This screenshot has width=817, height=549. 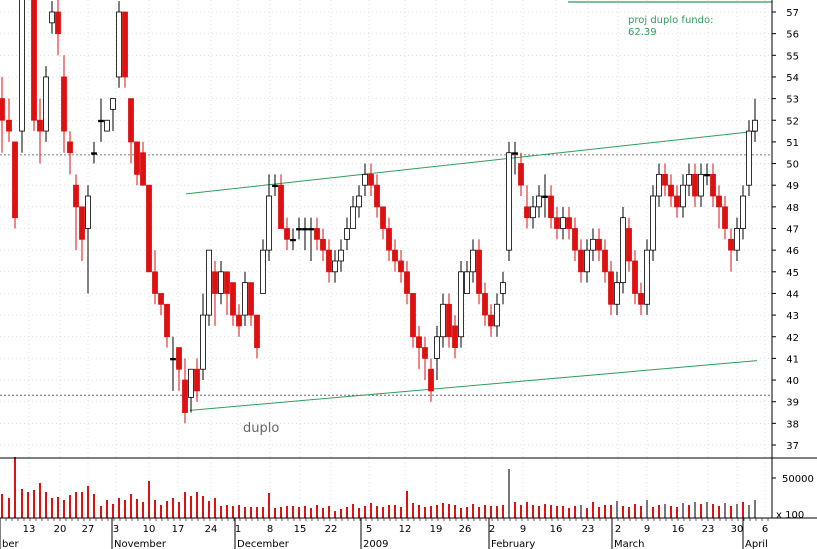 What do you see at coordinates (670, 20) in the screenshot?
I see `projection-label: proj duplo fundo:` at bounding box center [670, 20].